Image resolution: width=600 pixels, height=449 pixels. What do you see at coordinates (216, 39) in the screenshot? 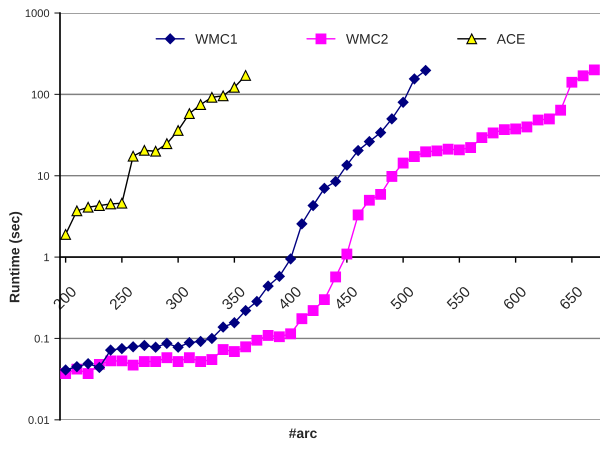
I see `legend-label: WMC1` at bounding box center [216, 39].